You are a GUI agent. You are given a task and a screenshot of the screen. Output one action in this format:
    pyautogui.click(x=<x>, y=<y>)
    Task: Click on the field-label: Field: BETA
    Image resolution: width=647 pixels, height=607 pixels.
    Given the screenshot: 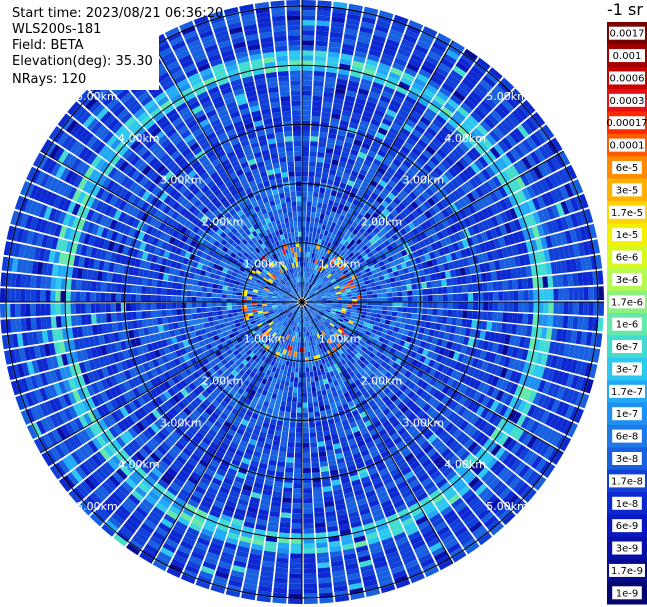 What is the action you would take?
    pyautogui.click(x=48, y=45)
    